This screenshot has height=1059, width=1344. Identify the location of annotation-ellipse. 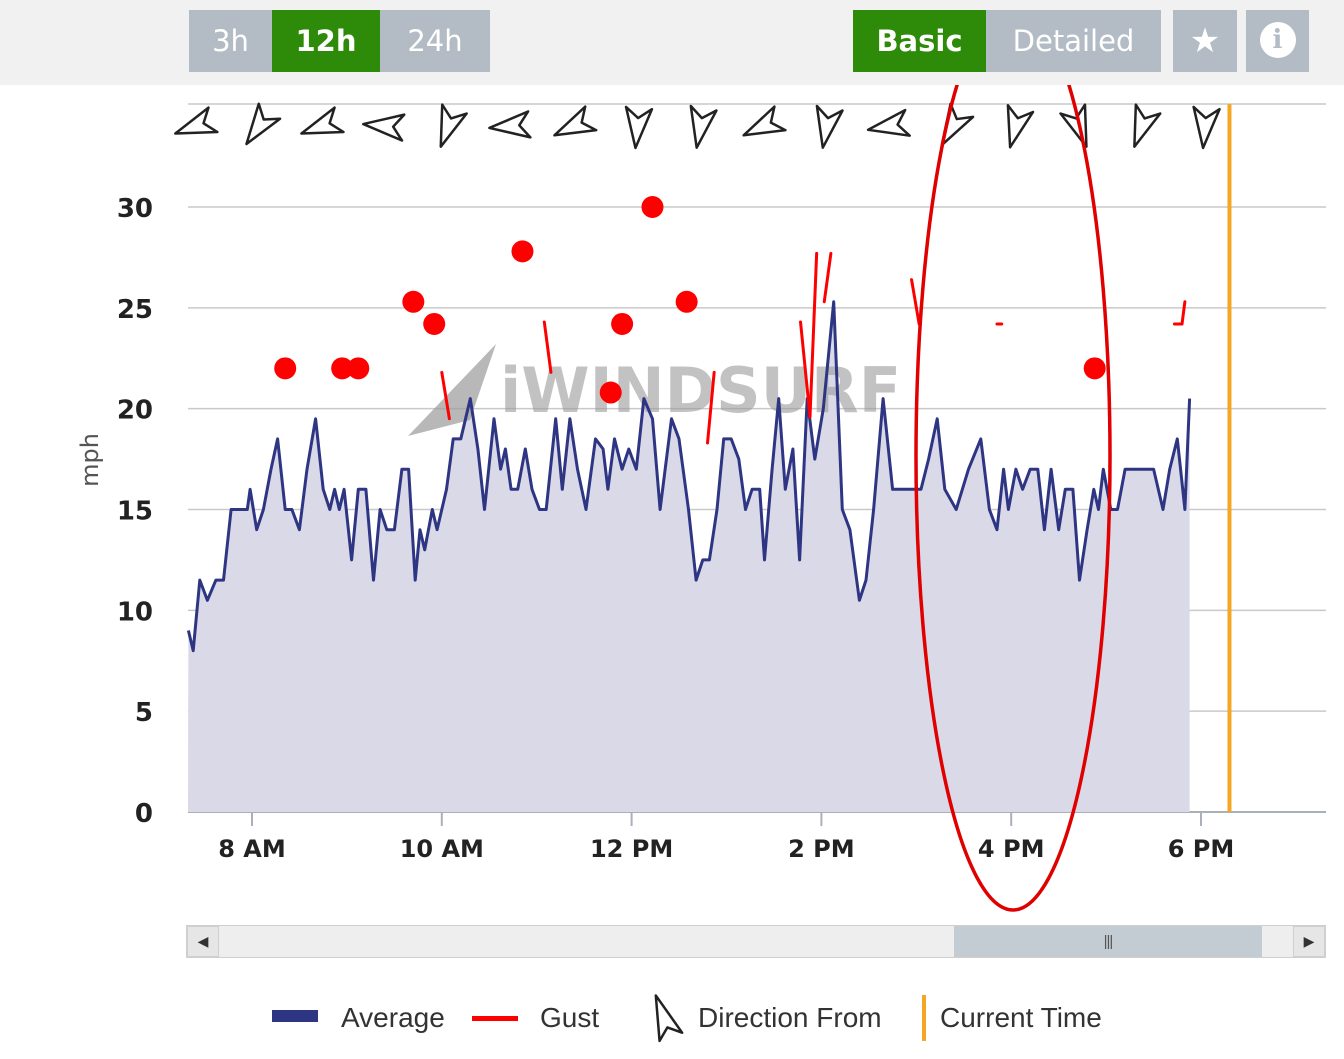
(1013, 498).